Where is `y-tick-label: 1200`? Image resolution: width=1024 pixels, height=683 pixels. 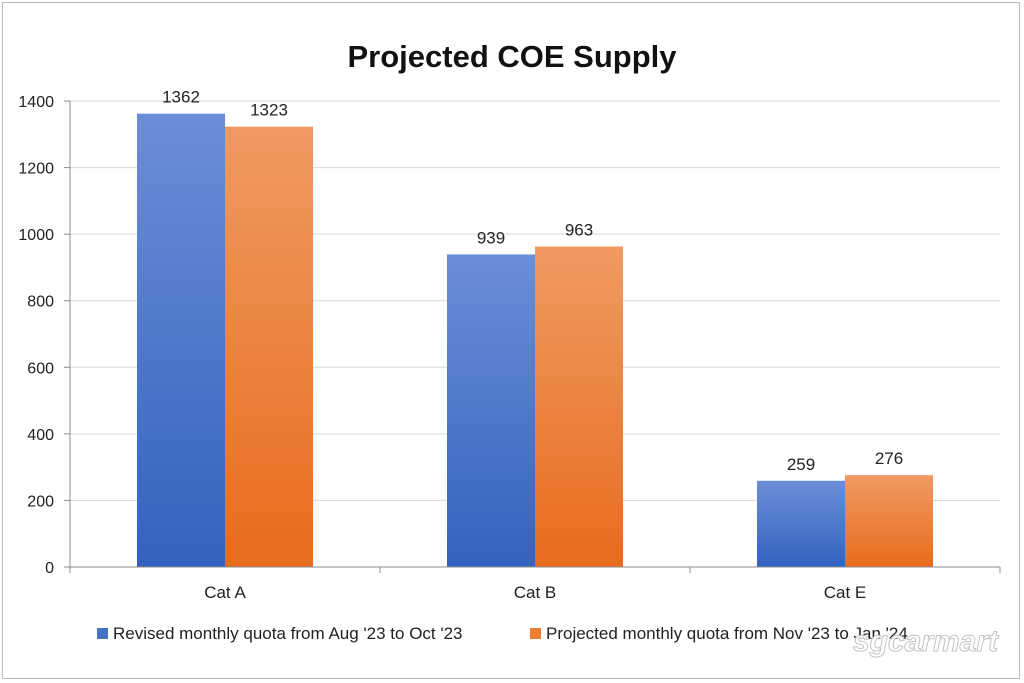 y-tick-label: 1200 is located at coordinates (36, 169).